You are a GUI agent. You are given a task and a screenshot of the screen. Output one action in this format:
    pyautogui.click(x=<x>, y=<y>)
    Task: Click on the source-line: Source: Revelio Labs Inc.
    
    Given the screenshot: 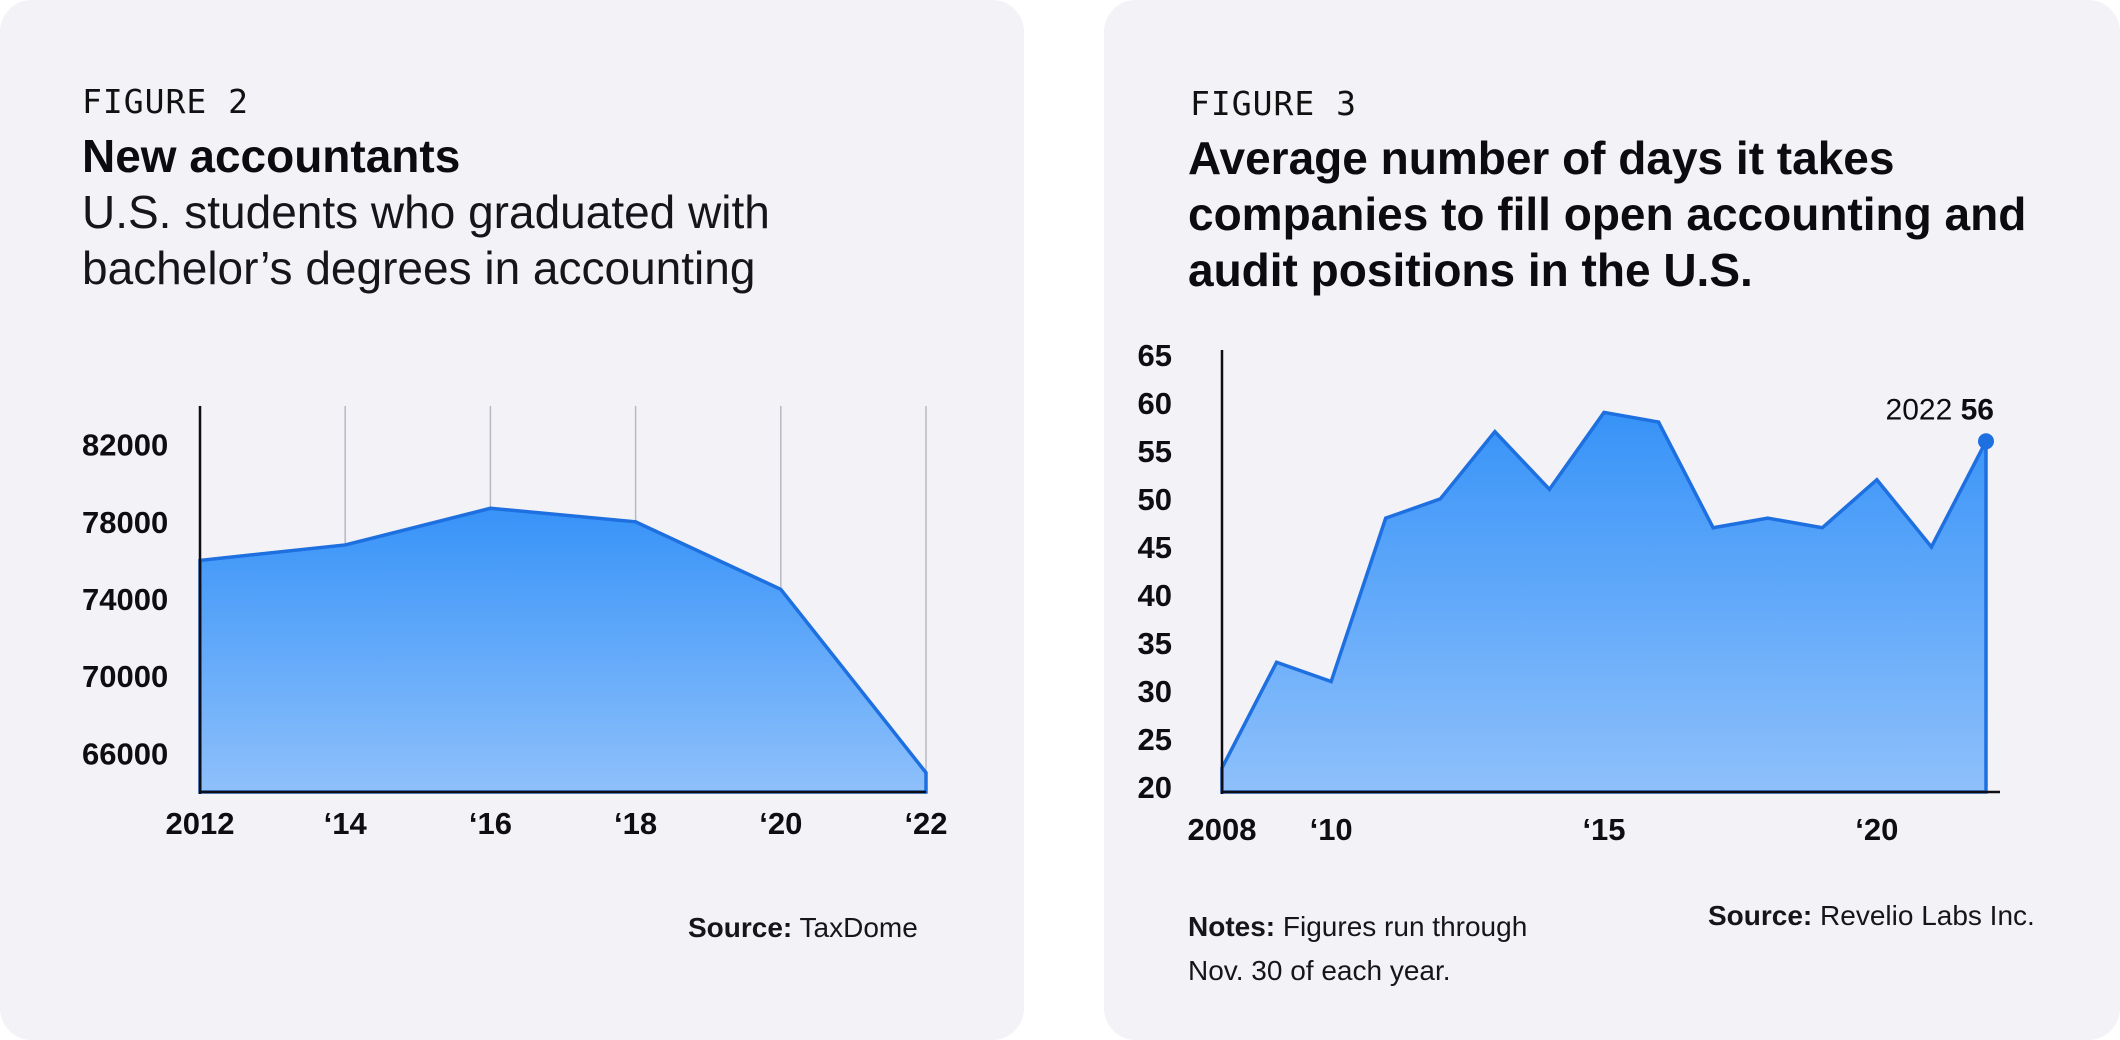 What is the action you would take?
    pyautogui.click(x=1871, y=916)
    